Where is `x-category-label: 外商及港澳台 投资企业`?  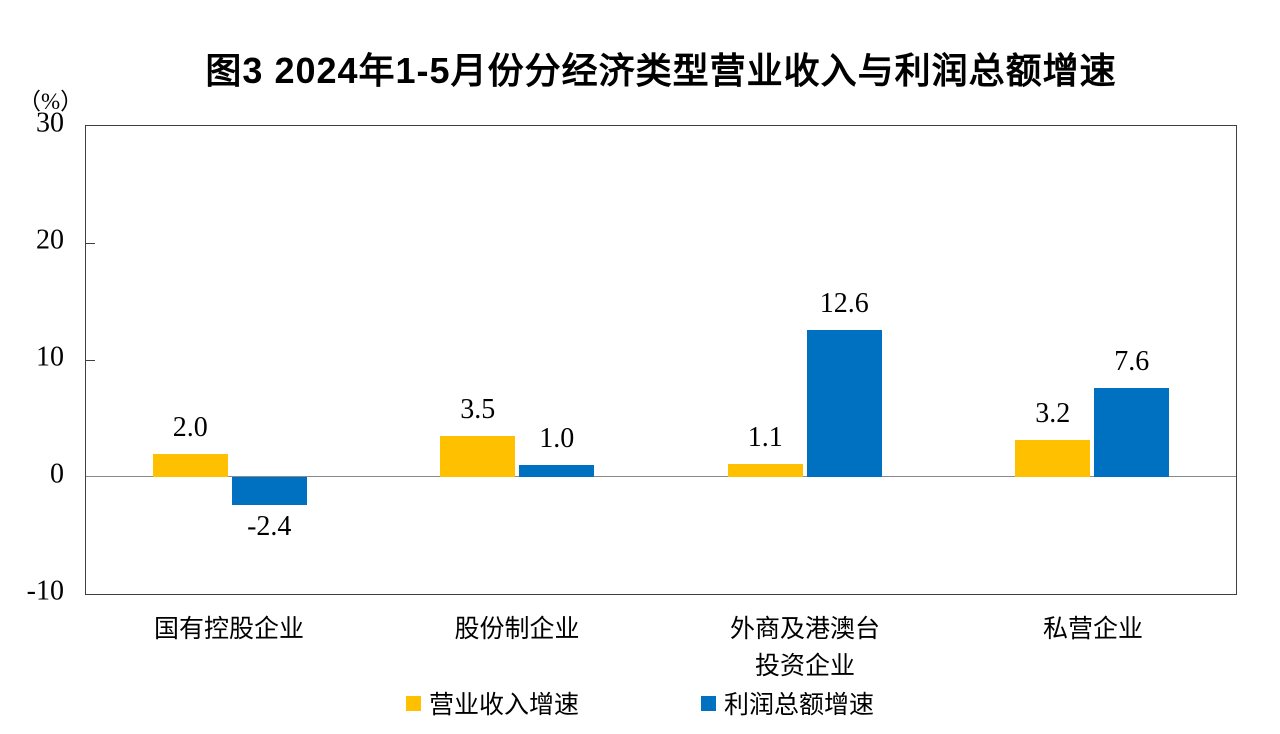 x-category-label: 外商及港澳台 投资企业 is located at coordinates (804, 648).